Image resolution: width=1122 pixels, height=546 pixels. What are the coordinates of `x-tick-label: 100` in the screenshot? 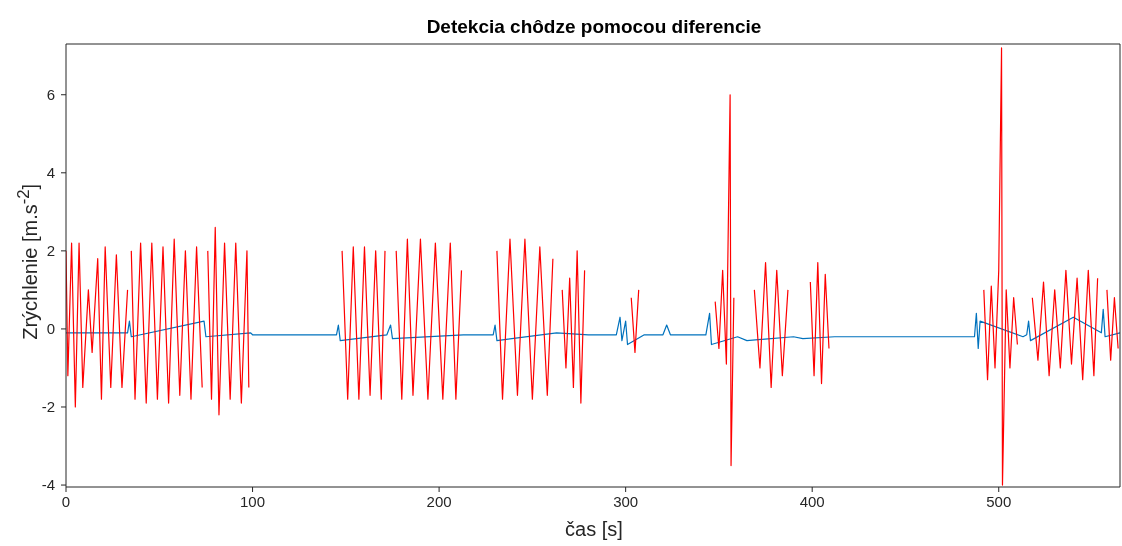 It's located at (253, 501).